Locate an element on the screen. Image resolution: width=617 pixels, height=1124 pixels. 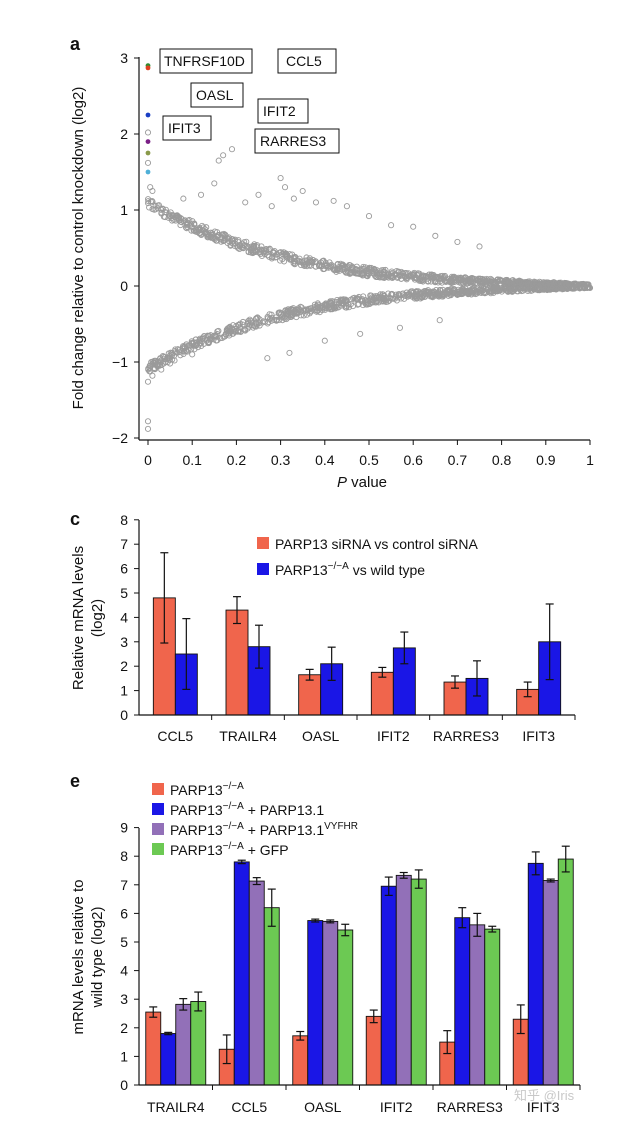
legend-label: PARP13−/−A + PARP13.1 is located at coordinates (247, 809).